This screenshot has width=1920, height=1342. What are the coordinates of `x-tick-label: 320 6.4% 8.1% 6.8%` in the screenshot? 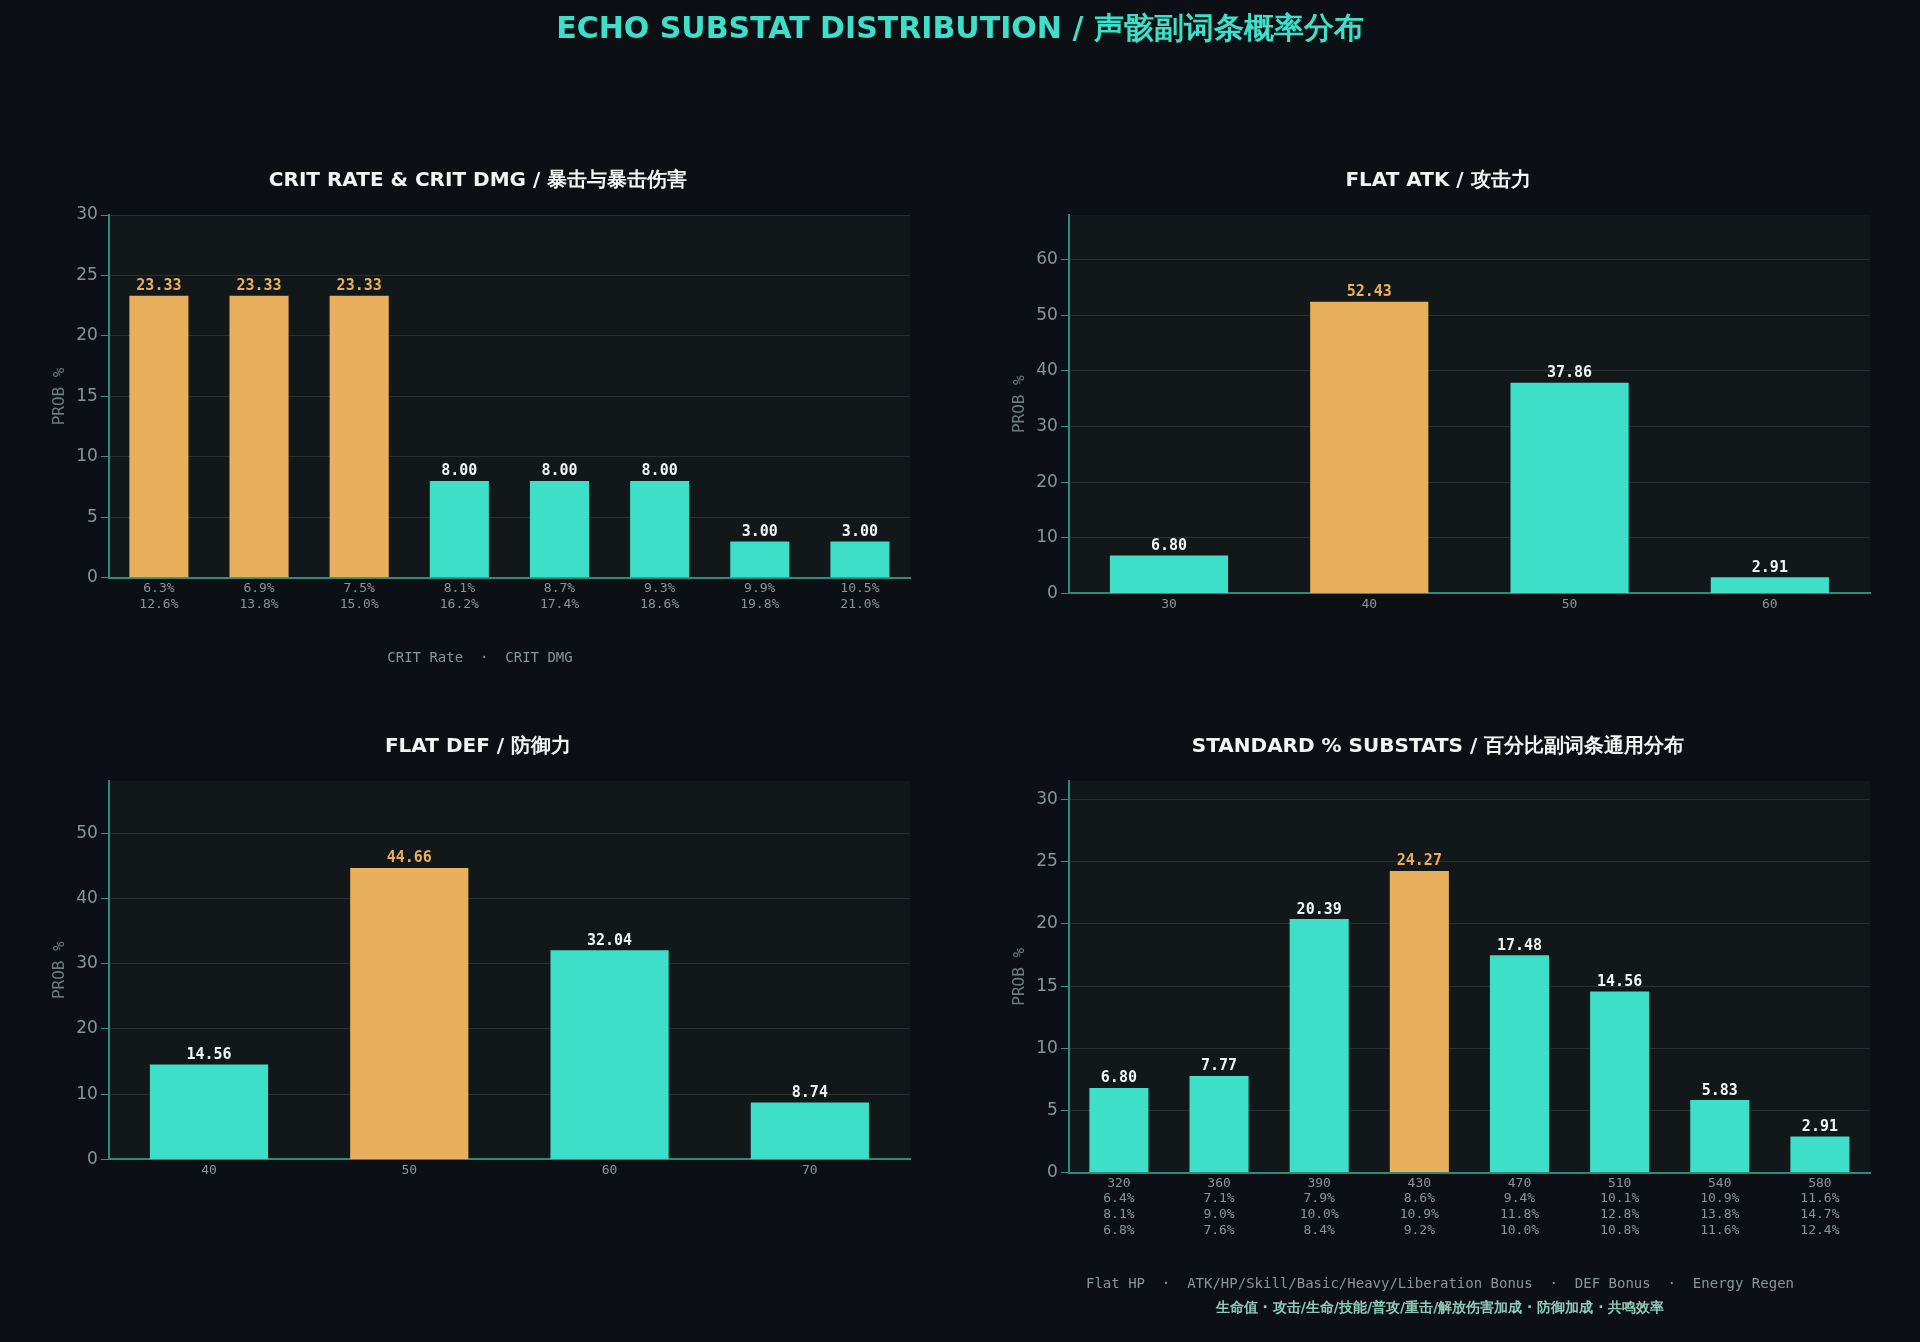 It's located at (1119, 1205).